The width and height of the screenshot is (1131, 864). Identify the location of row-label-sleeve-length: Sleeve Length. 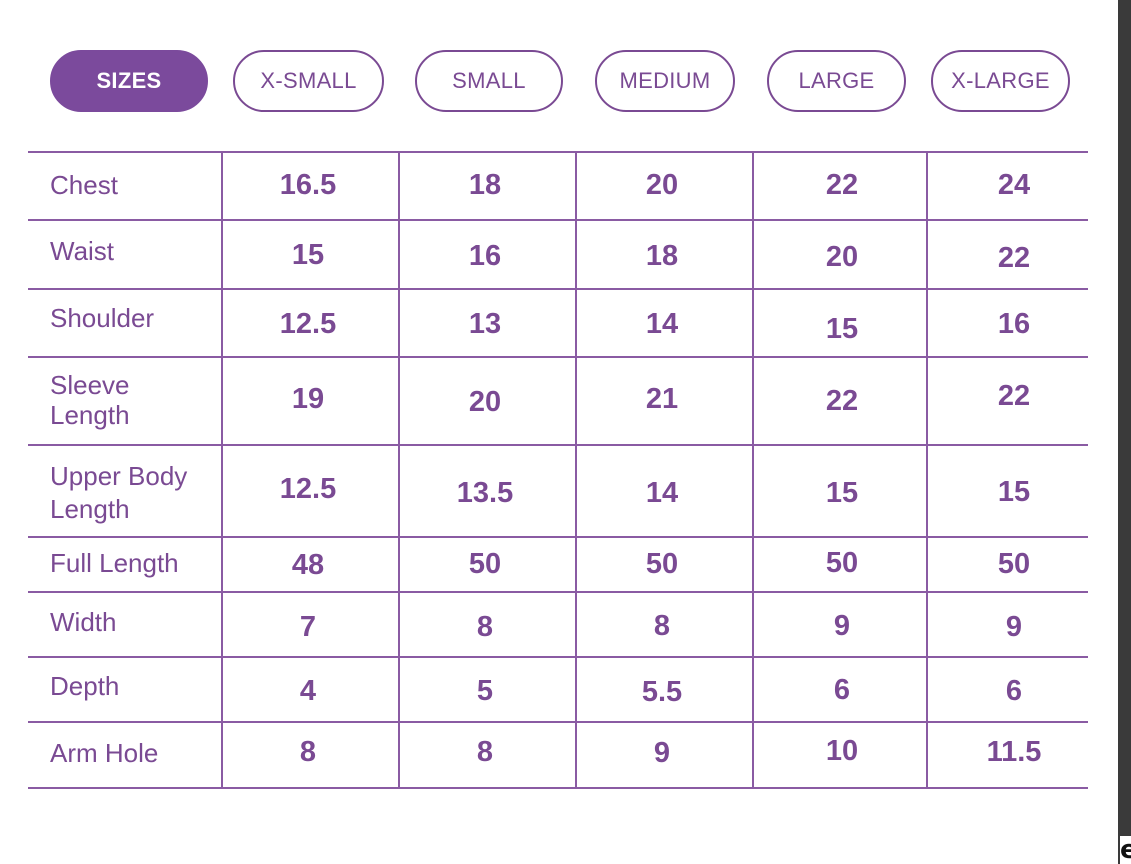
(90, 400).